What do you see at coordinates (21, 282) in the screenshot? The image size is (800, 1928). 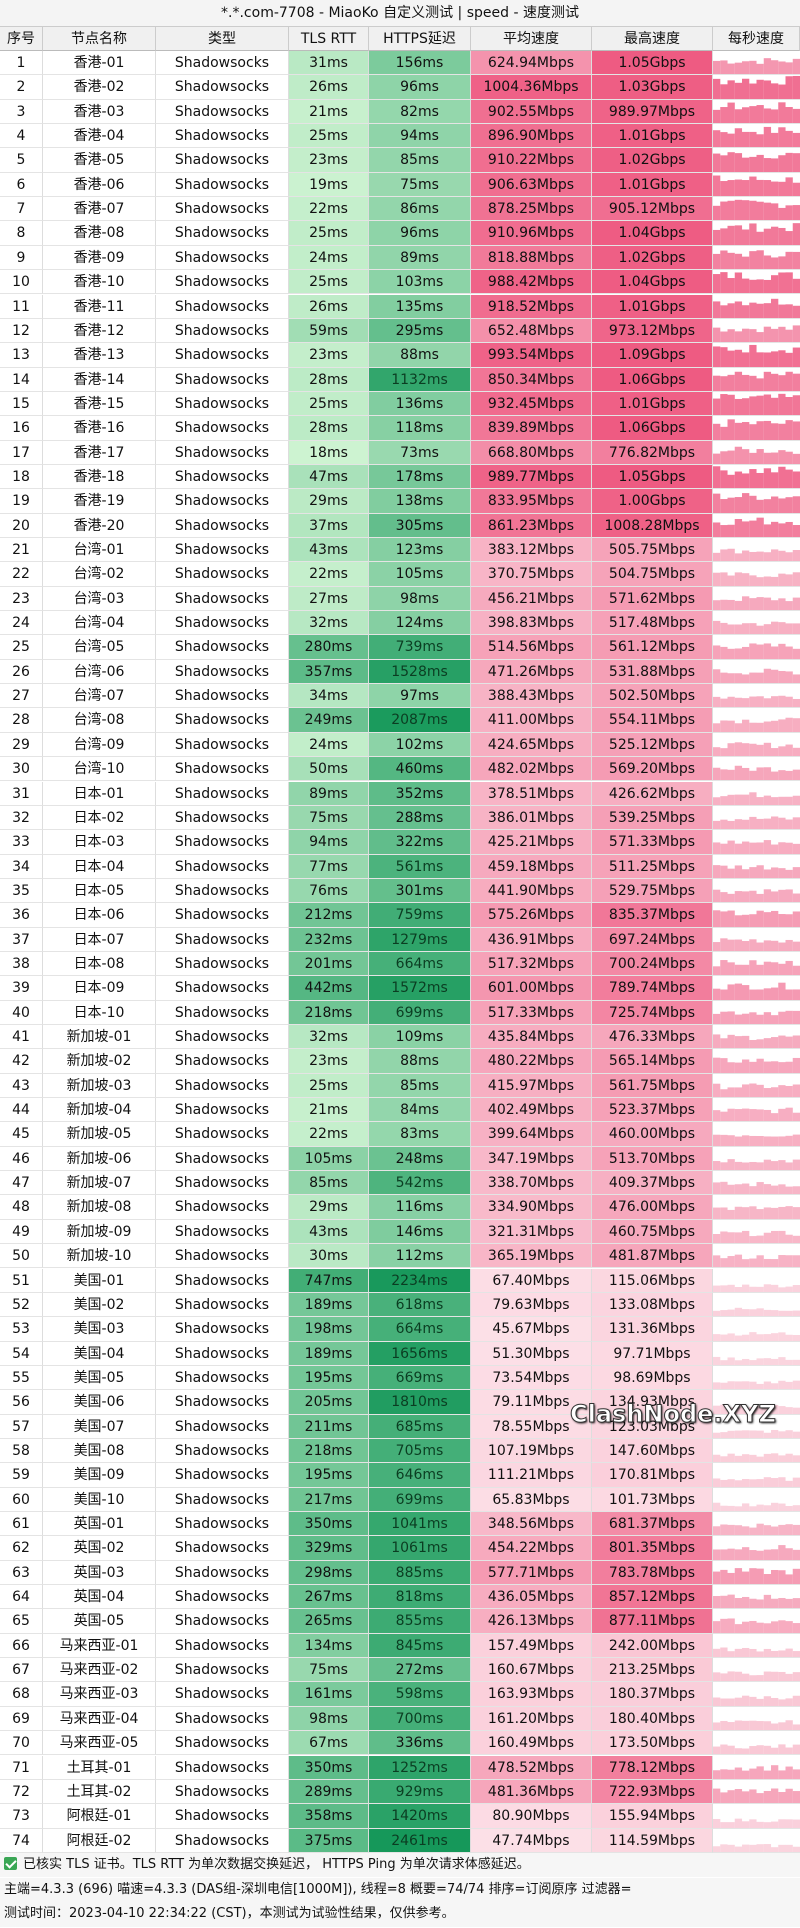 I see `row-index: 10` at bounding box center [21, 282].